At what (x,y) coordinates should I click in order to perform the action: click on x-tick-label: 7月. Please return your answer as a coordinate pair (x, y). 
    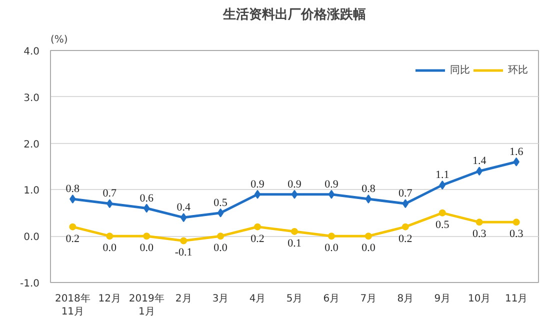
    Looking at the image, I should click on (368, 299).